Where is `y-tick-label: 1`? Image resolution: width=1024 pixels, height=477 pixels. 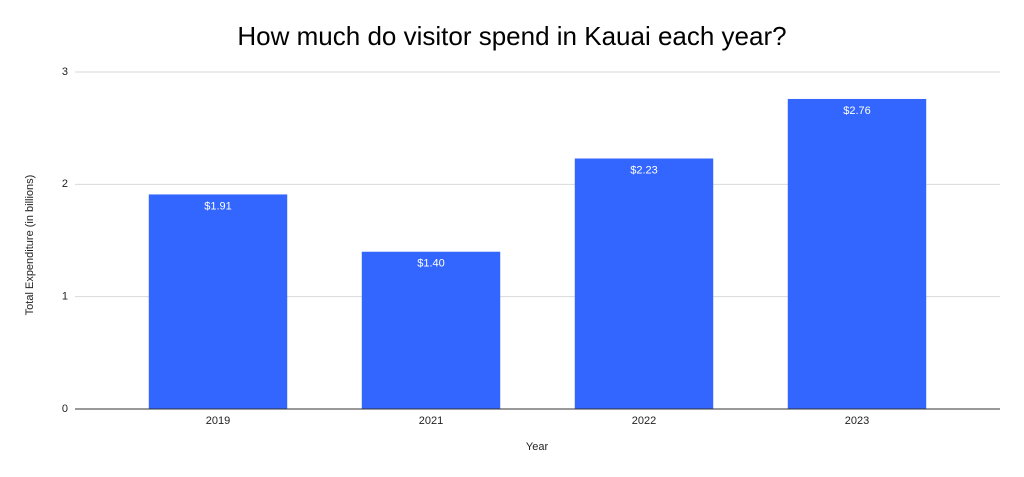
y-tick-label: 1 is located at coordinates (65, 297).